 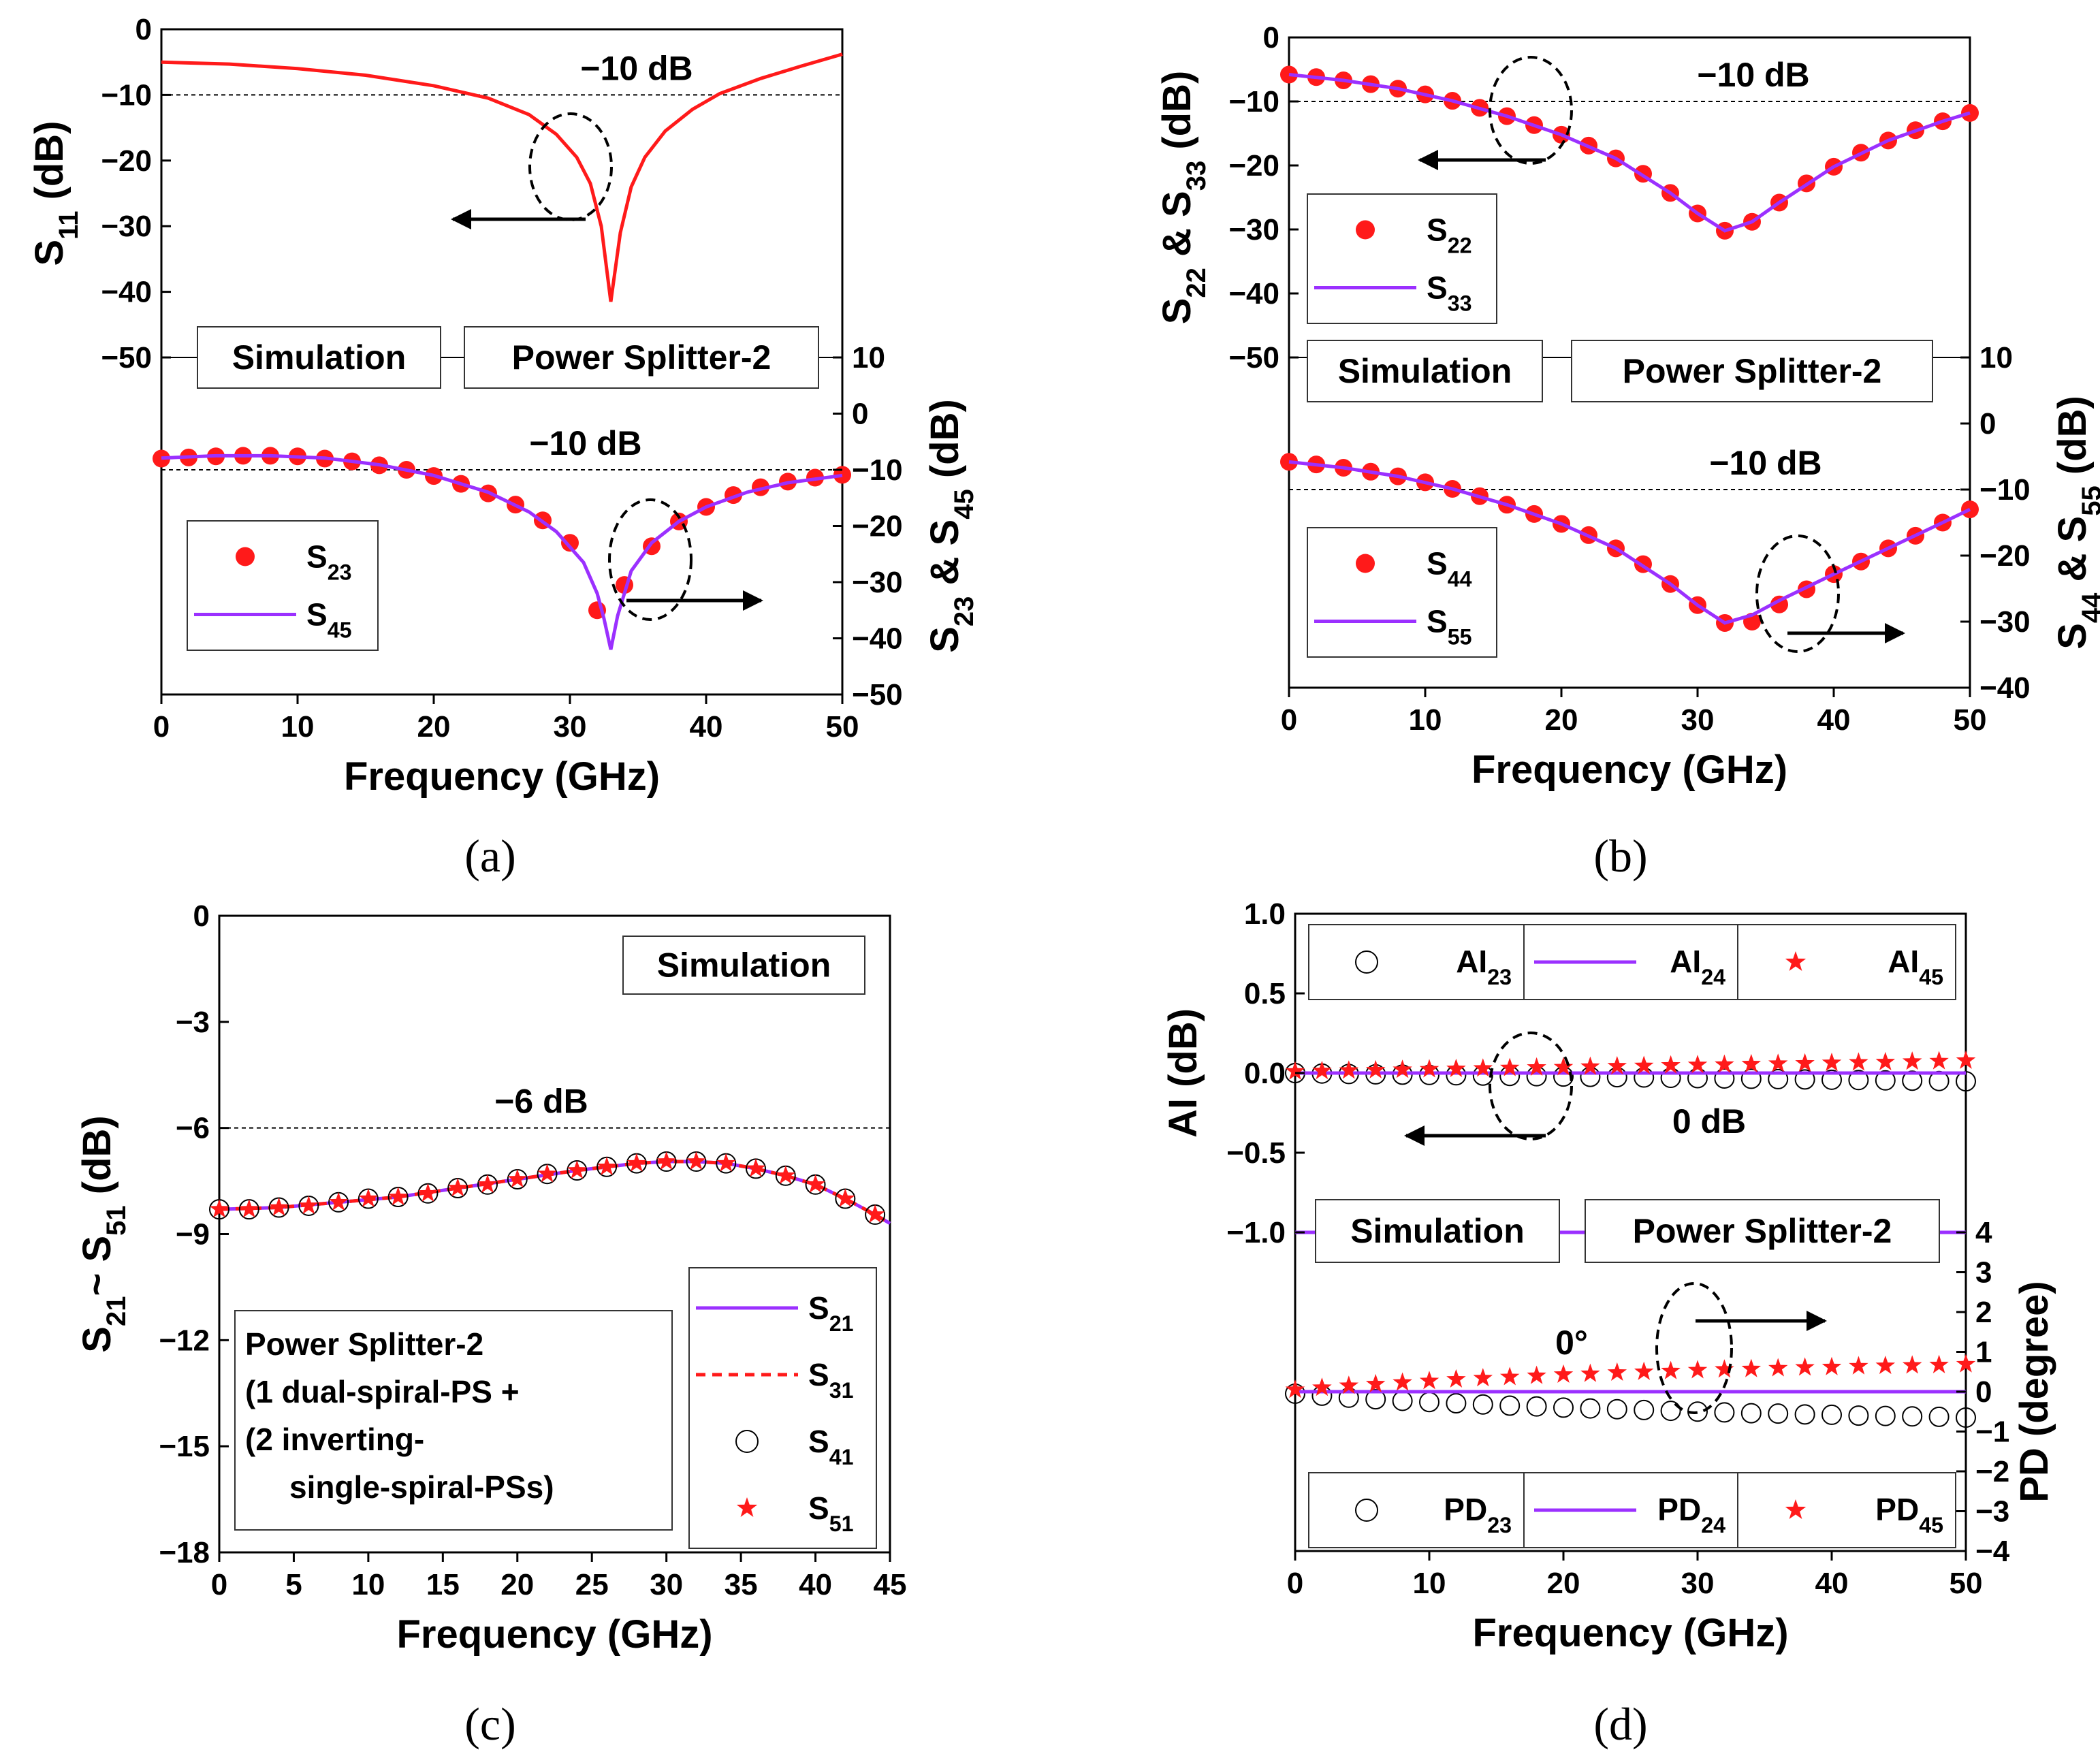 I want to click on panel-b-label-power-splitter-box, so click(x=1752, y=371).